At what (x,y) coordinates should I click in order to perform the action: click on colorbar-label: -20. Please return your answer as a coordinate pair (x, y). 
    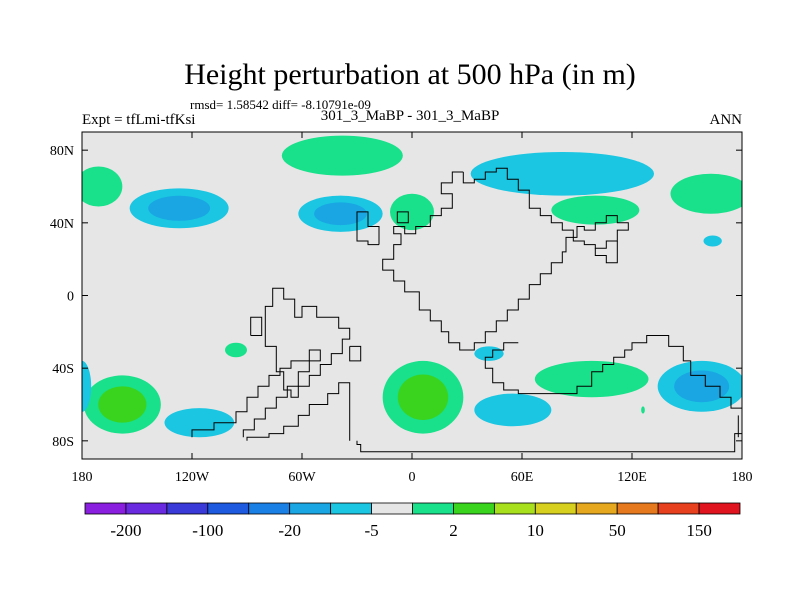
    Looking at the image, I should click on (289, 530).